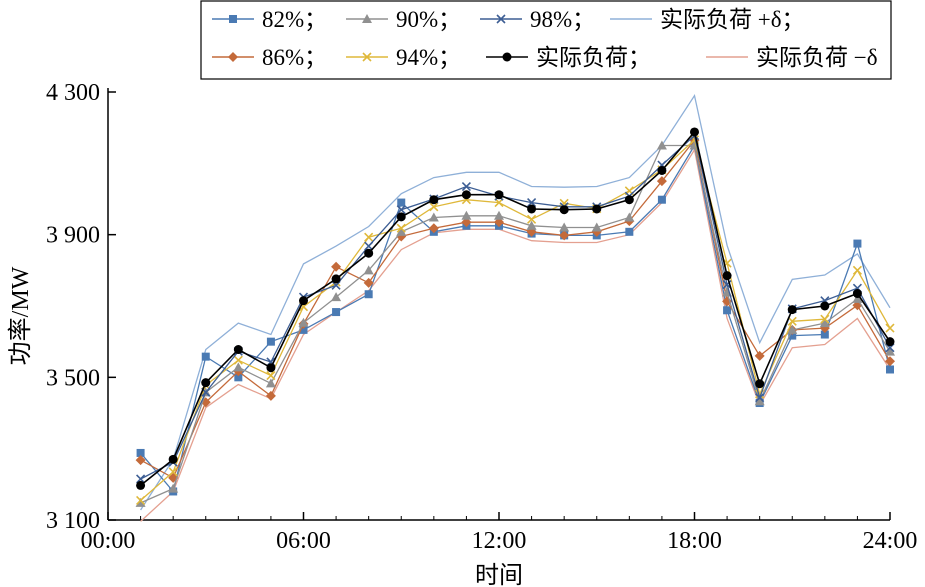 This screenshot has width=925, height=587. I want to click on legend-label: 82%；, so click(294, 19).